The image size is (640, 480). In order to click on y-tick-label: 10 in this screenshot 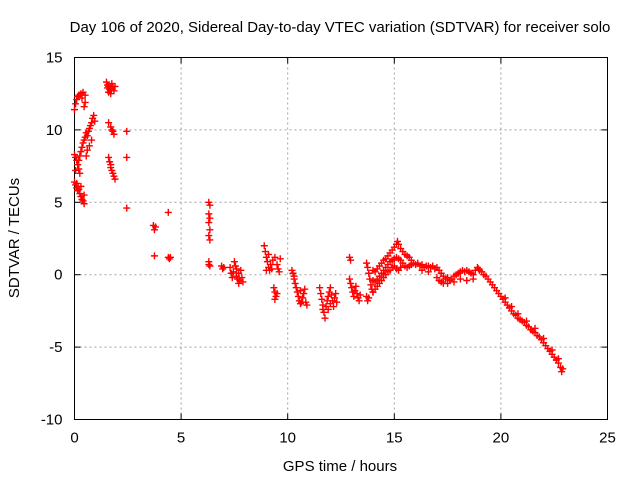, I will do `click(54, 130)`.